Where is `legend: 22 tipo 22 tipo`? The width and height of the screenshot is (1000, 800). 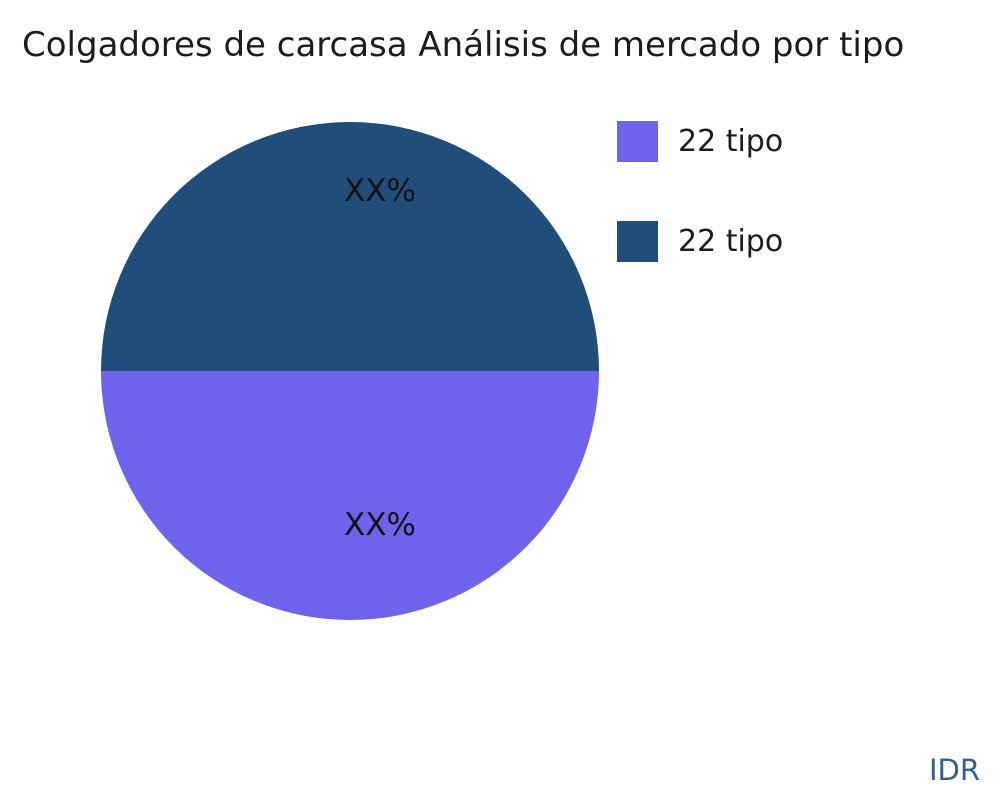 legend: 22 tipo 22 tipo is located at coordinates (700, 221).